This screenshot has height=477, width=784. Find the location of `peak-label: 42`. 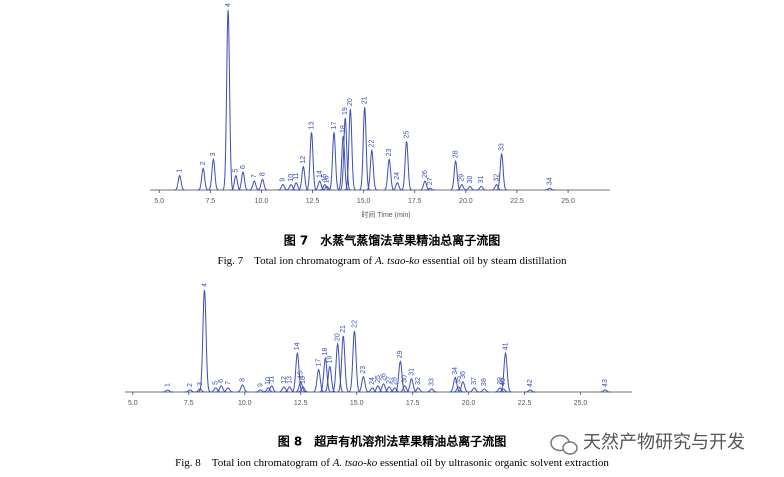

peak-label: 42 is located at coordinates (530, 383).